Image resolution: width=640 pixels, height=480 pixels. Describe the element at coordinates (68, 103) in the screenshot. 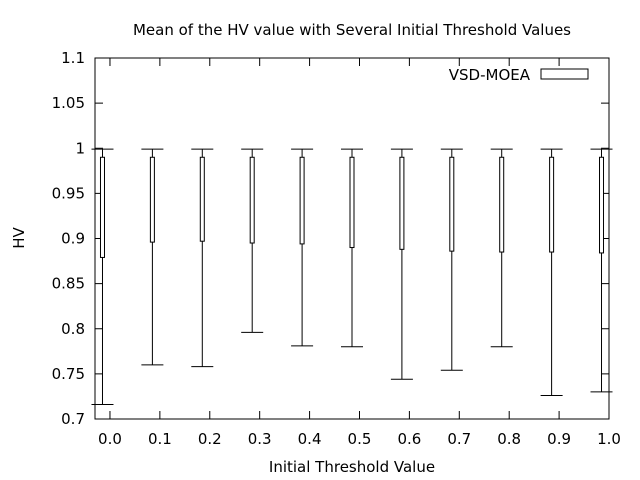

I see `y-tick-label: 1.05` at that location.